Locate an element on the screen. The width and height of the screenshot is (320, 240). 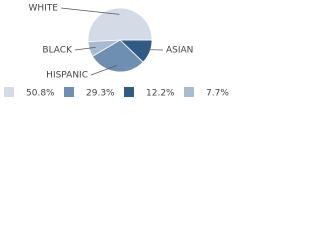
slice-label: HISPANIC is located at coordinates (67, 76).